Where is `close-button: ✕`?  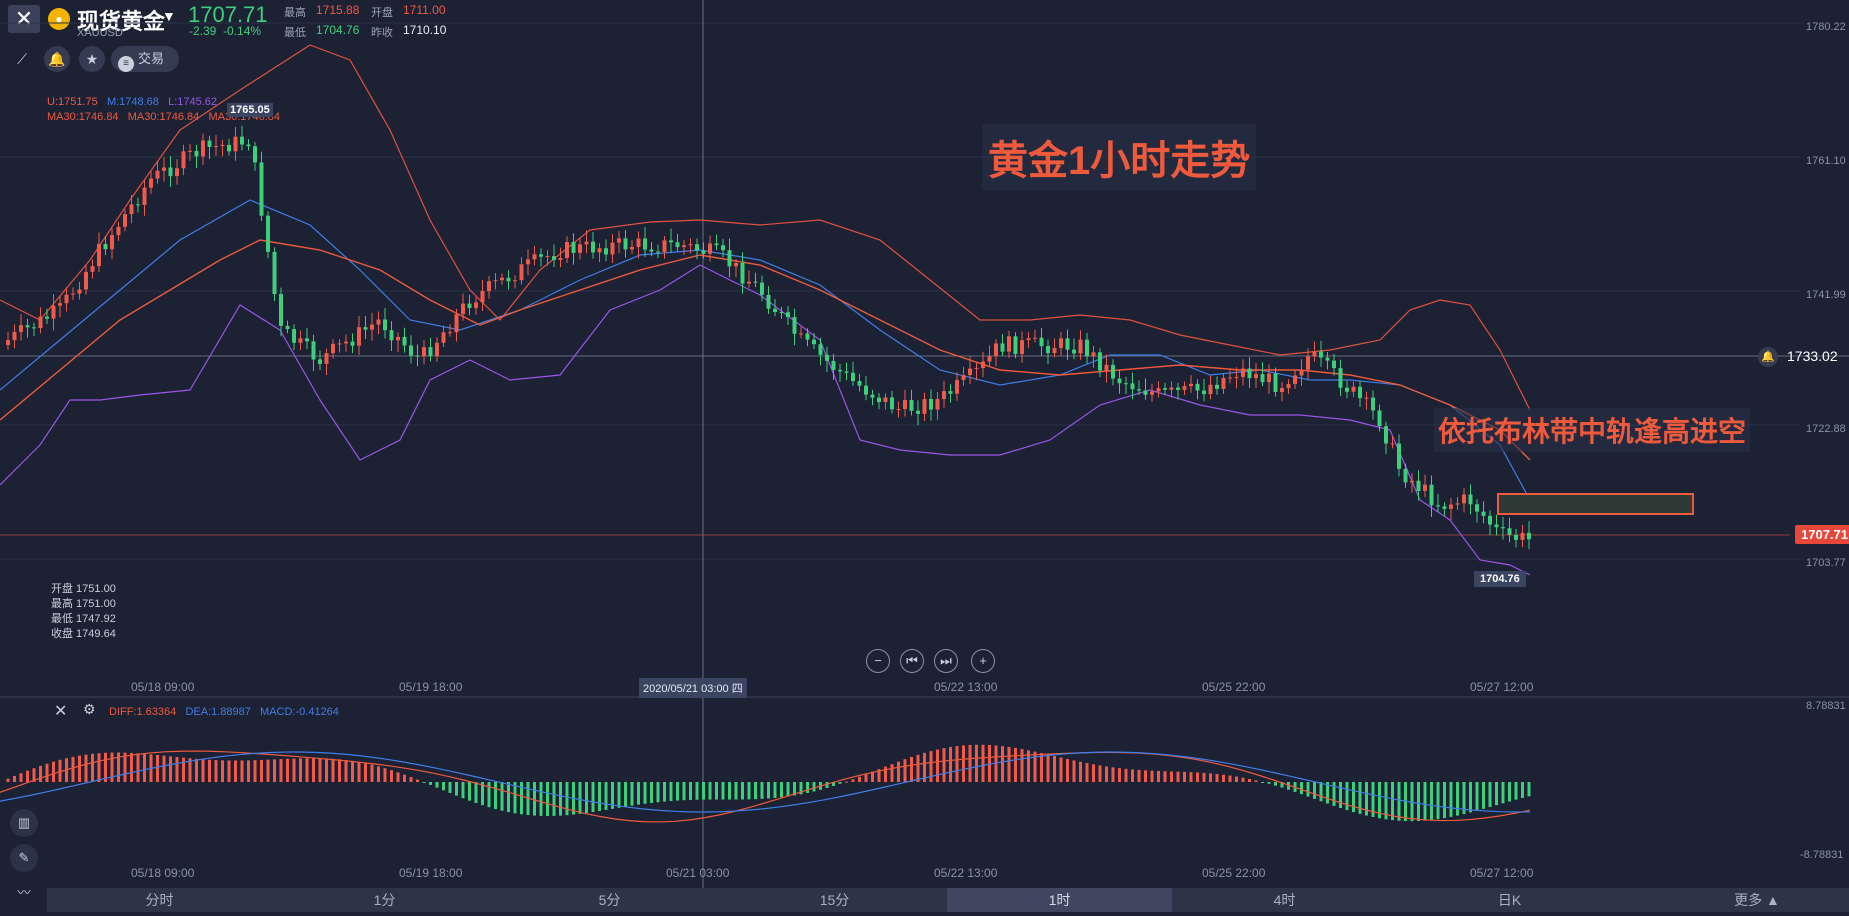
close-button: ✕ is located at coordinates (24, 19).